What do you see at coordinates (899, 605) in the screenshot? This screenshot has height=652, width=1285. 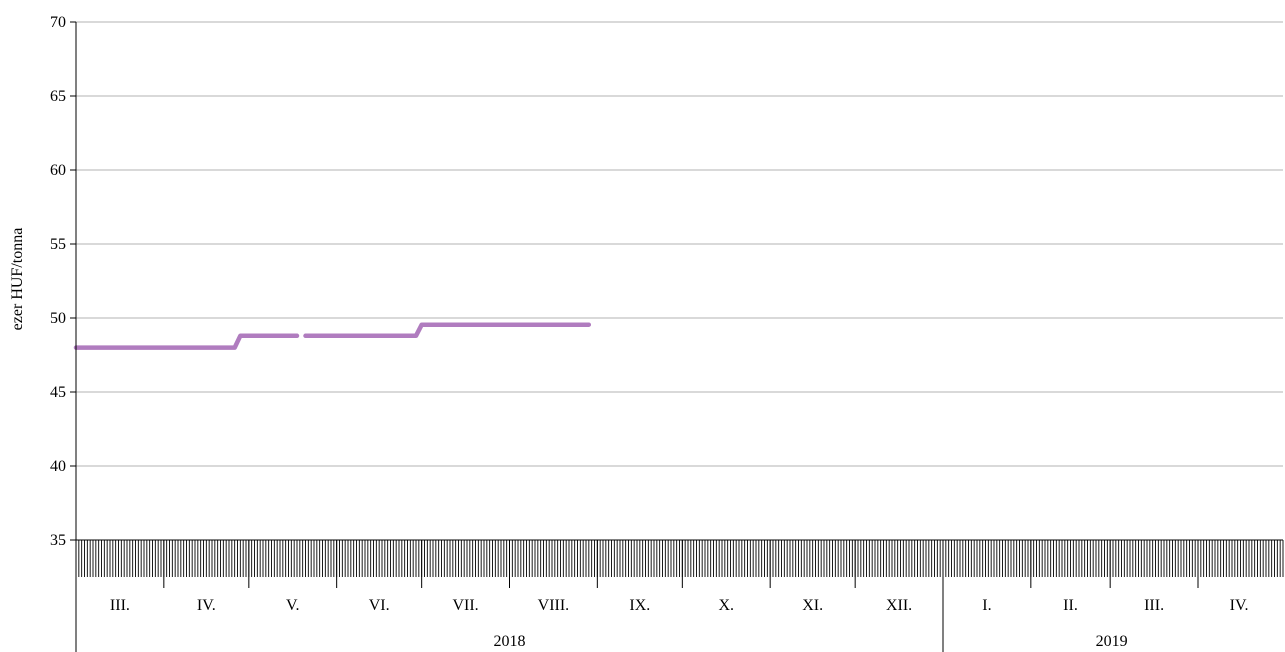 I see `x-month-label: XII.` at bounding box center [899, 605].